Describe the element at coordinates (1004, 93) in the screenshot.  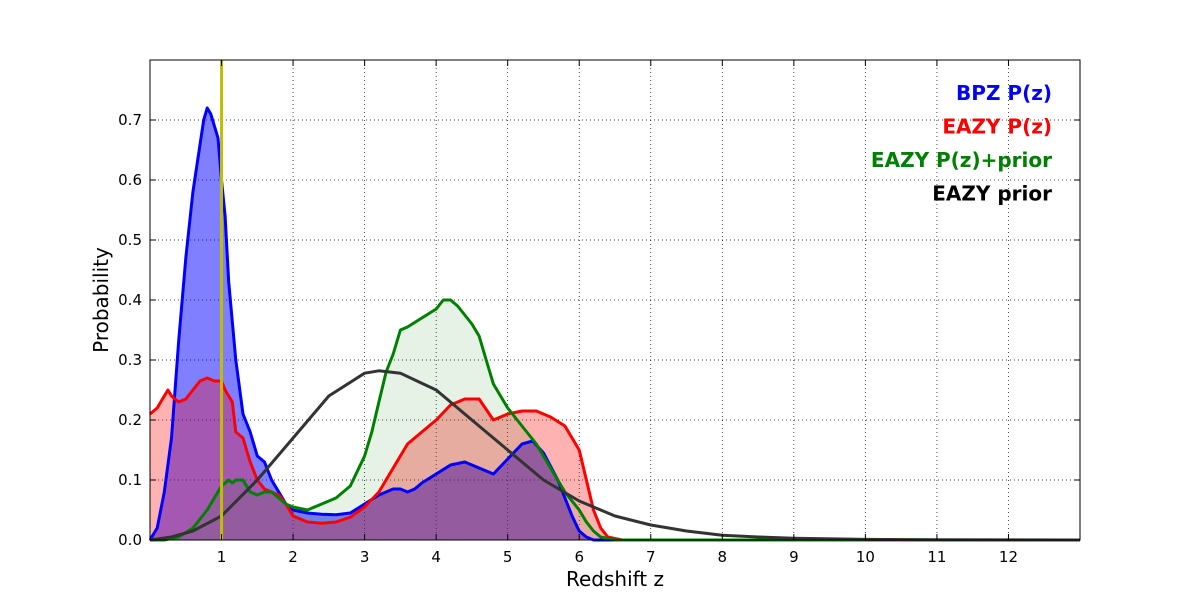
I see `legend-entry-bpz-p-z: BPZ P(z)` at that location.